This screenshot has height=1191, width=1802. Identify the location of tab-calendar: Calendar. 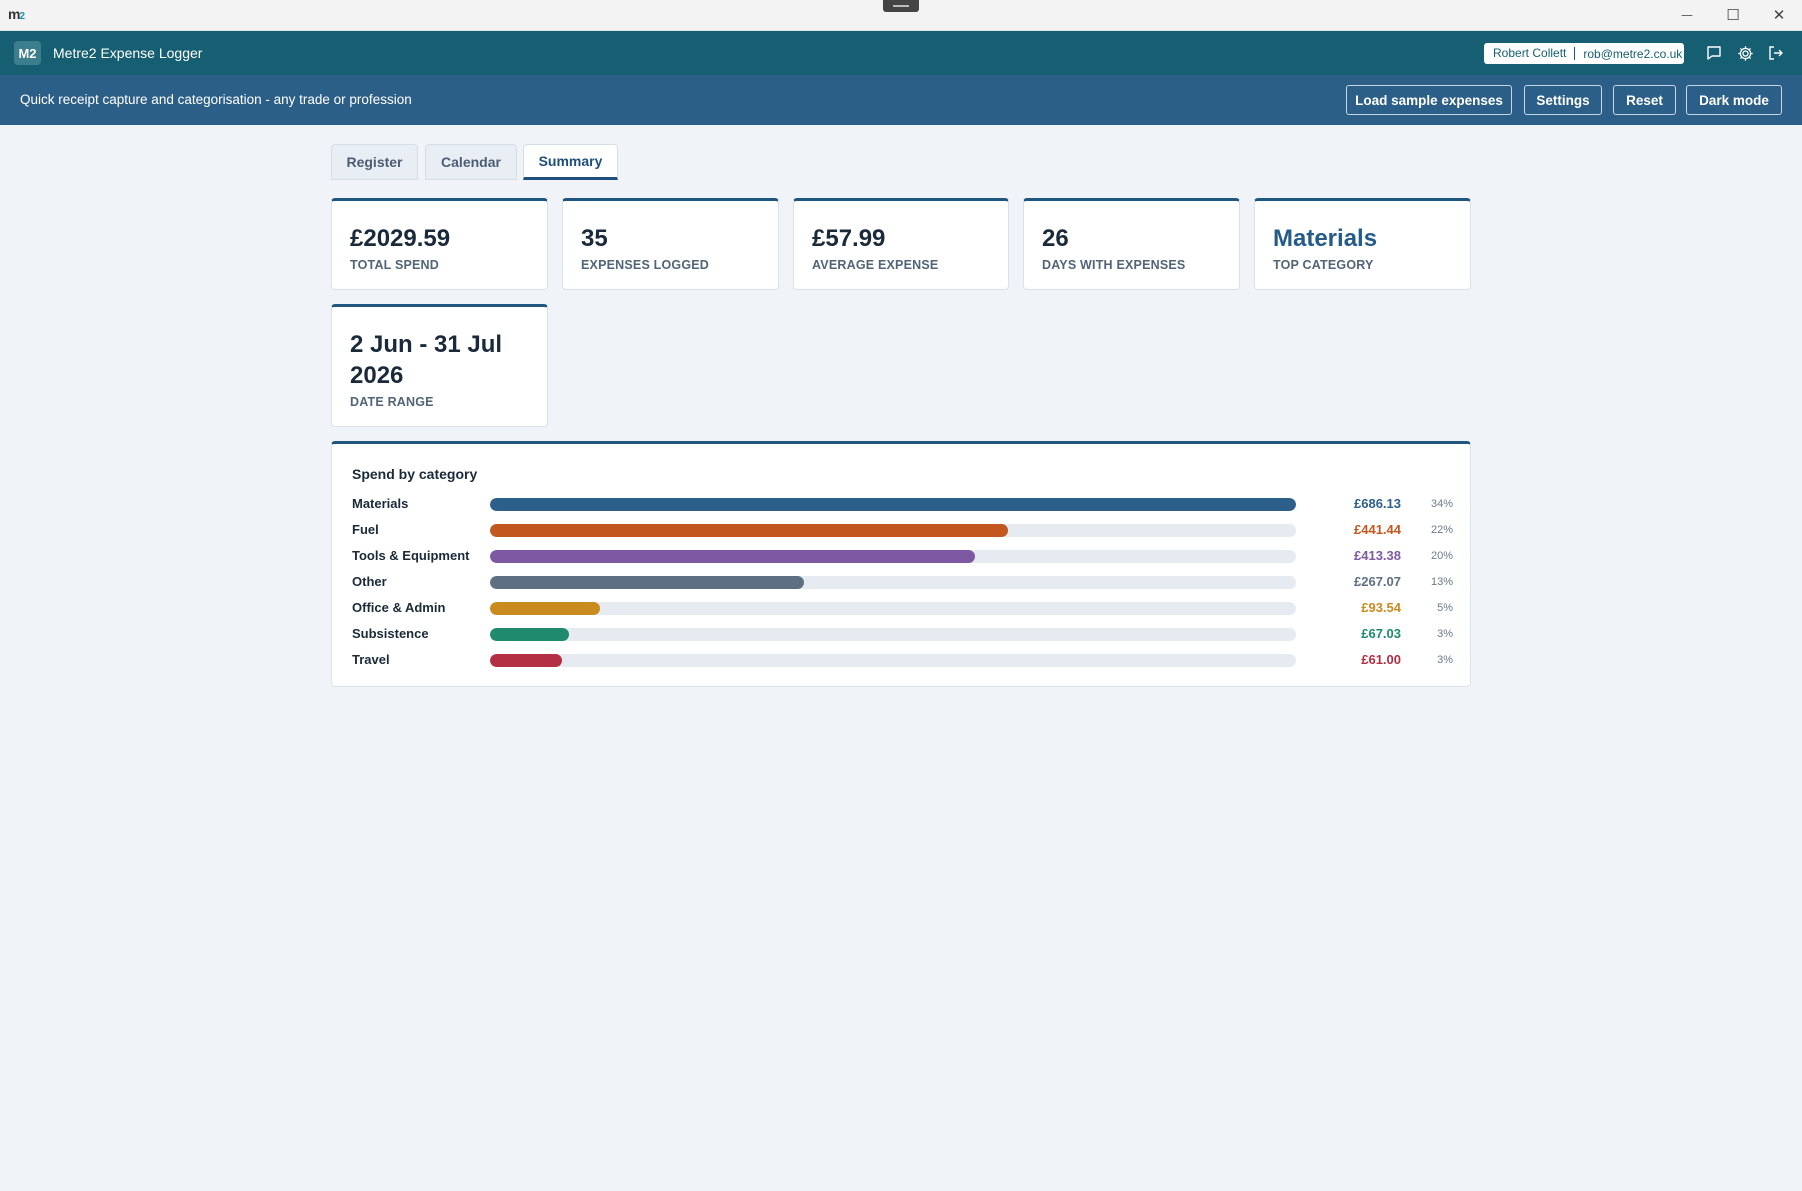
(471, 162).